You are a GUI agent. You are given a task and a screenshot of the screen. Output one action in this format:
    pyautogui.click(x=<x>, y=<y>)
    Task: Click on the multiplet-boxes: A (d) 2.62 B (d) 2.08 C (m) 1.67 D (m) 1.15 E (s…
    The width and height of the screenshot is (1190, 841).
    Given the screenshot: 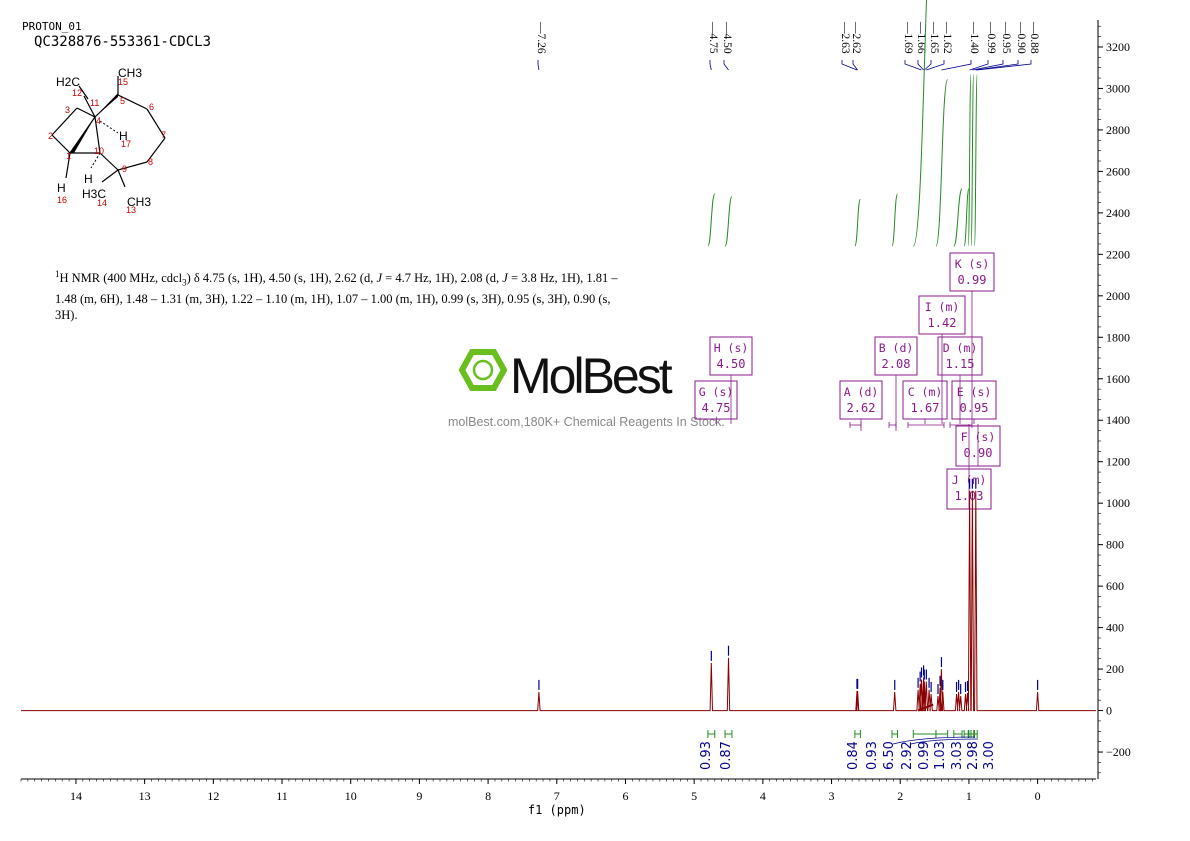 What is the action you would take?
    pyautogui.click(x=847, y=381)
    